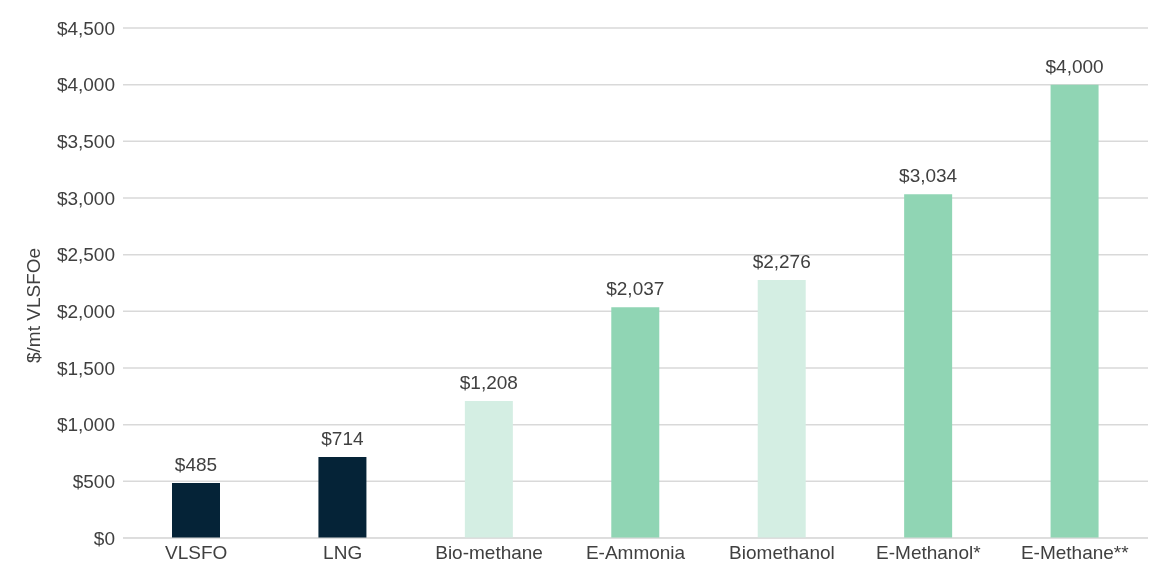 The height and width of the screenshot is (578, 1162). Describe the element at coordinates (85, 368) in the screenshot. I see `y-tick-label: $1,500` at that location.